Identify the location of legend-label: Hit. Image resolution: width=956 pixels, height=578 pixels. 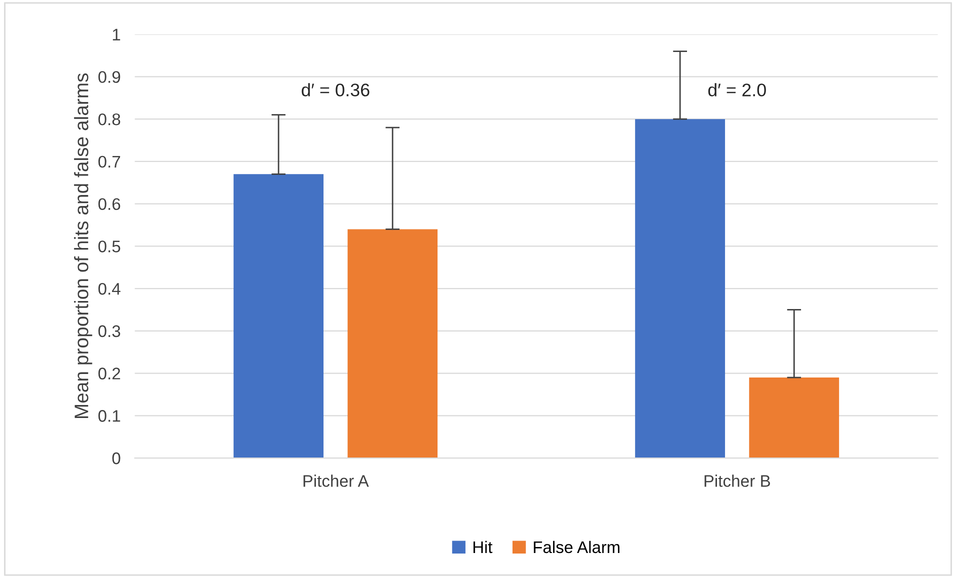
(483, 547).